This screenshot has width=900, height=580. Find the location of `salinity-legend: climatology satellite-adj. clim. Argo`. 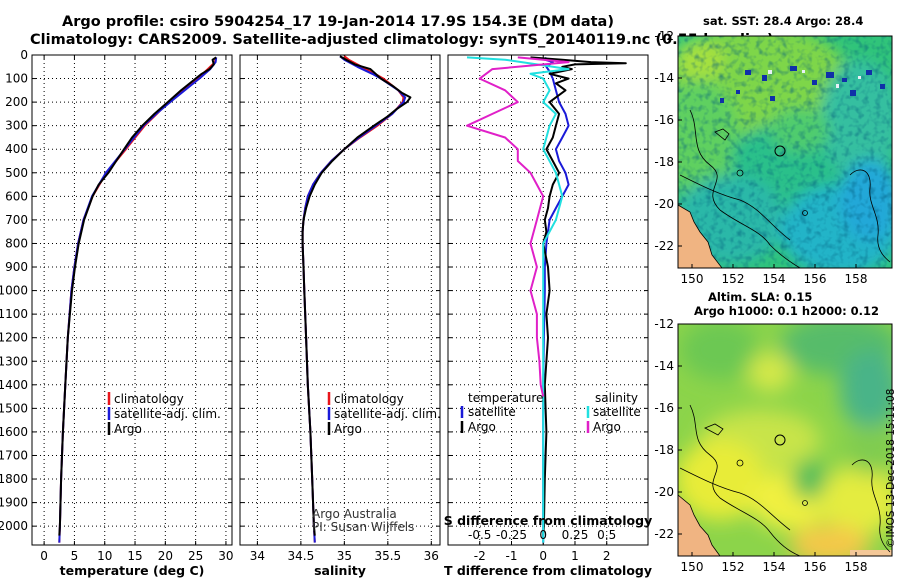

salinity-legend: climatology satellite-adj. clim. Argo is located at coordinates (384, 414).